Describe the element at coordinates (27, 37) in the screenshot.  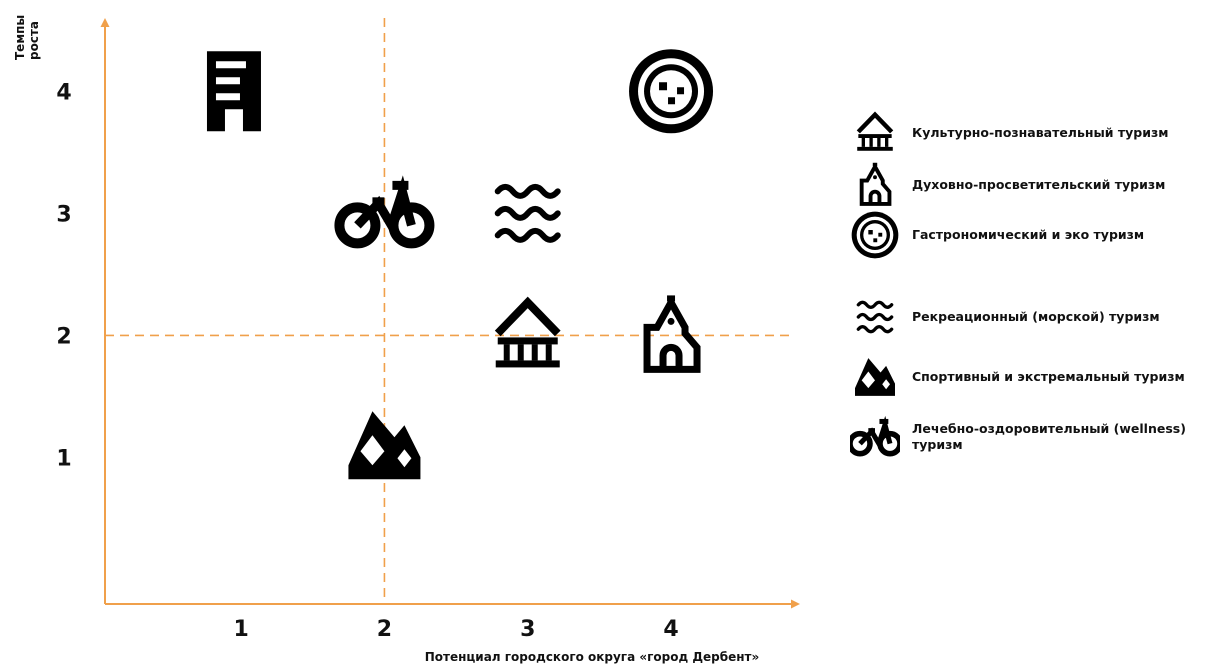
I see `y-axis-title: Темпыроста` at that location.